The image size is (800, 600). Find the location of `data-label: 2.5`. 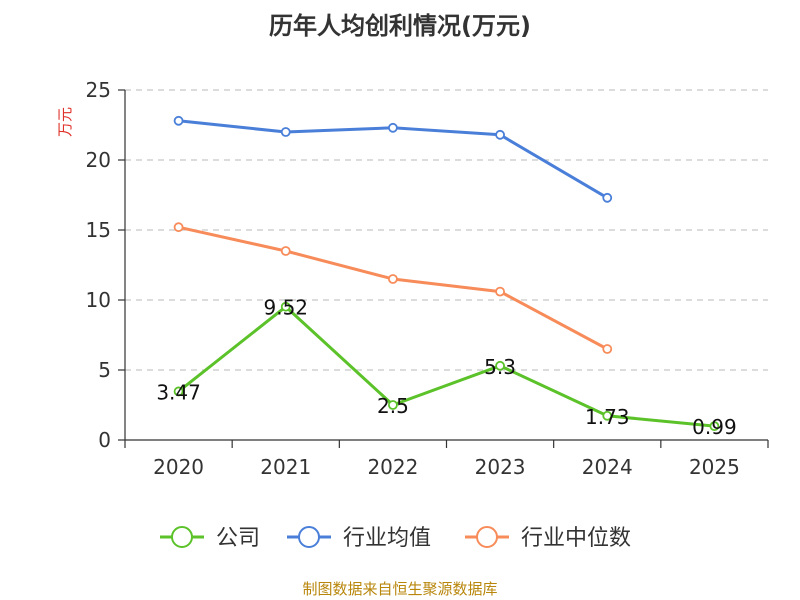

data-label: 2.5 is located at coordinates (393, 406).